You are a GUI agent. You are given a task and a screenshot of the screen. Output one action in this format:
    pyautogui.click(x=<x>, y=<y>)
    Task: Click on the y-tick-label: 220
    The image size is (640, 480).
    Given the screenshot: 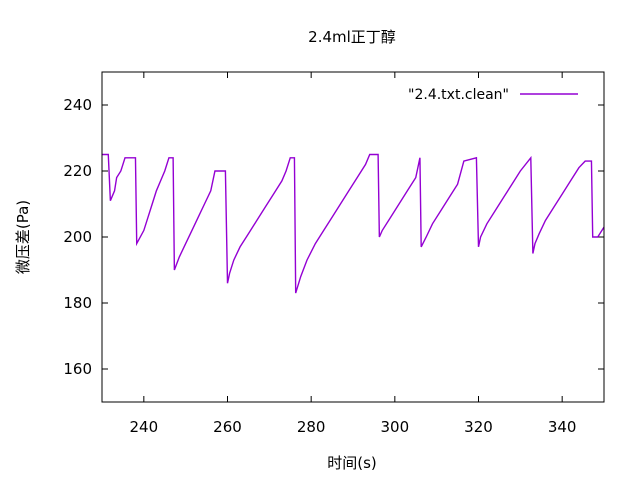 What is the action you would take?
    pyautogui.click(x=77, y=171)
    